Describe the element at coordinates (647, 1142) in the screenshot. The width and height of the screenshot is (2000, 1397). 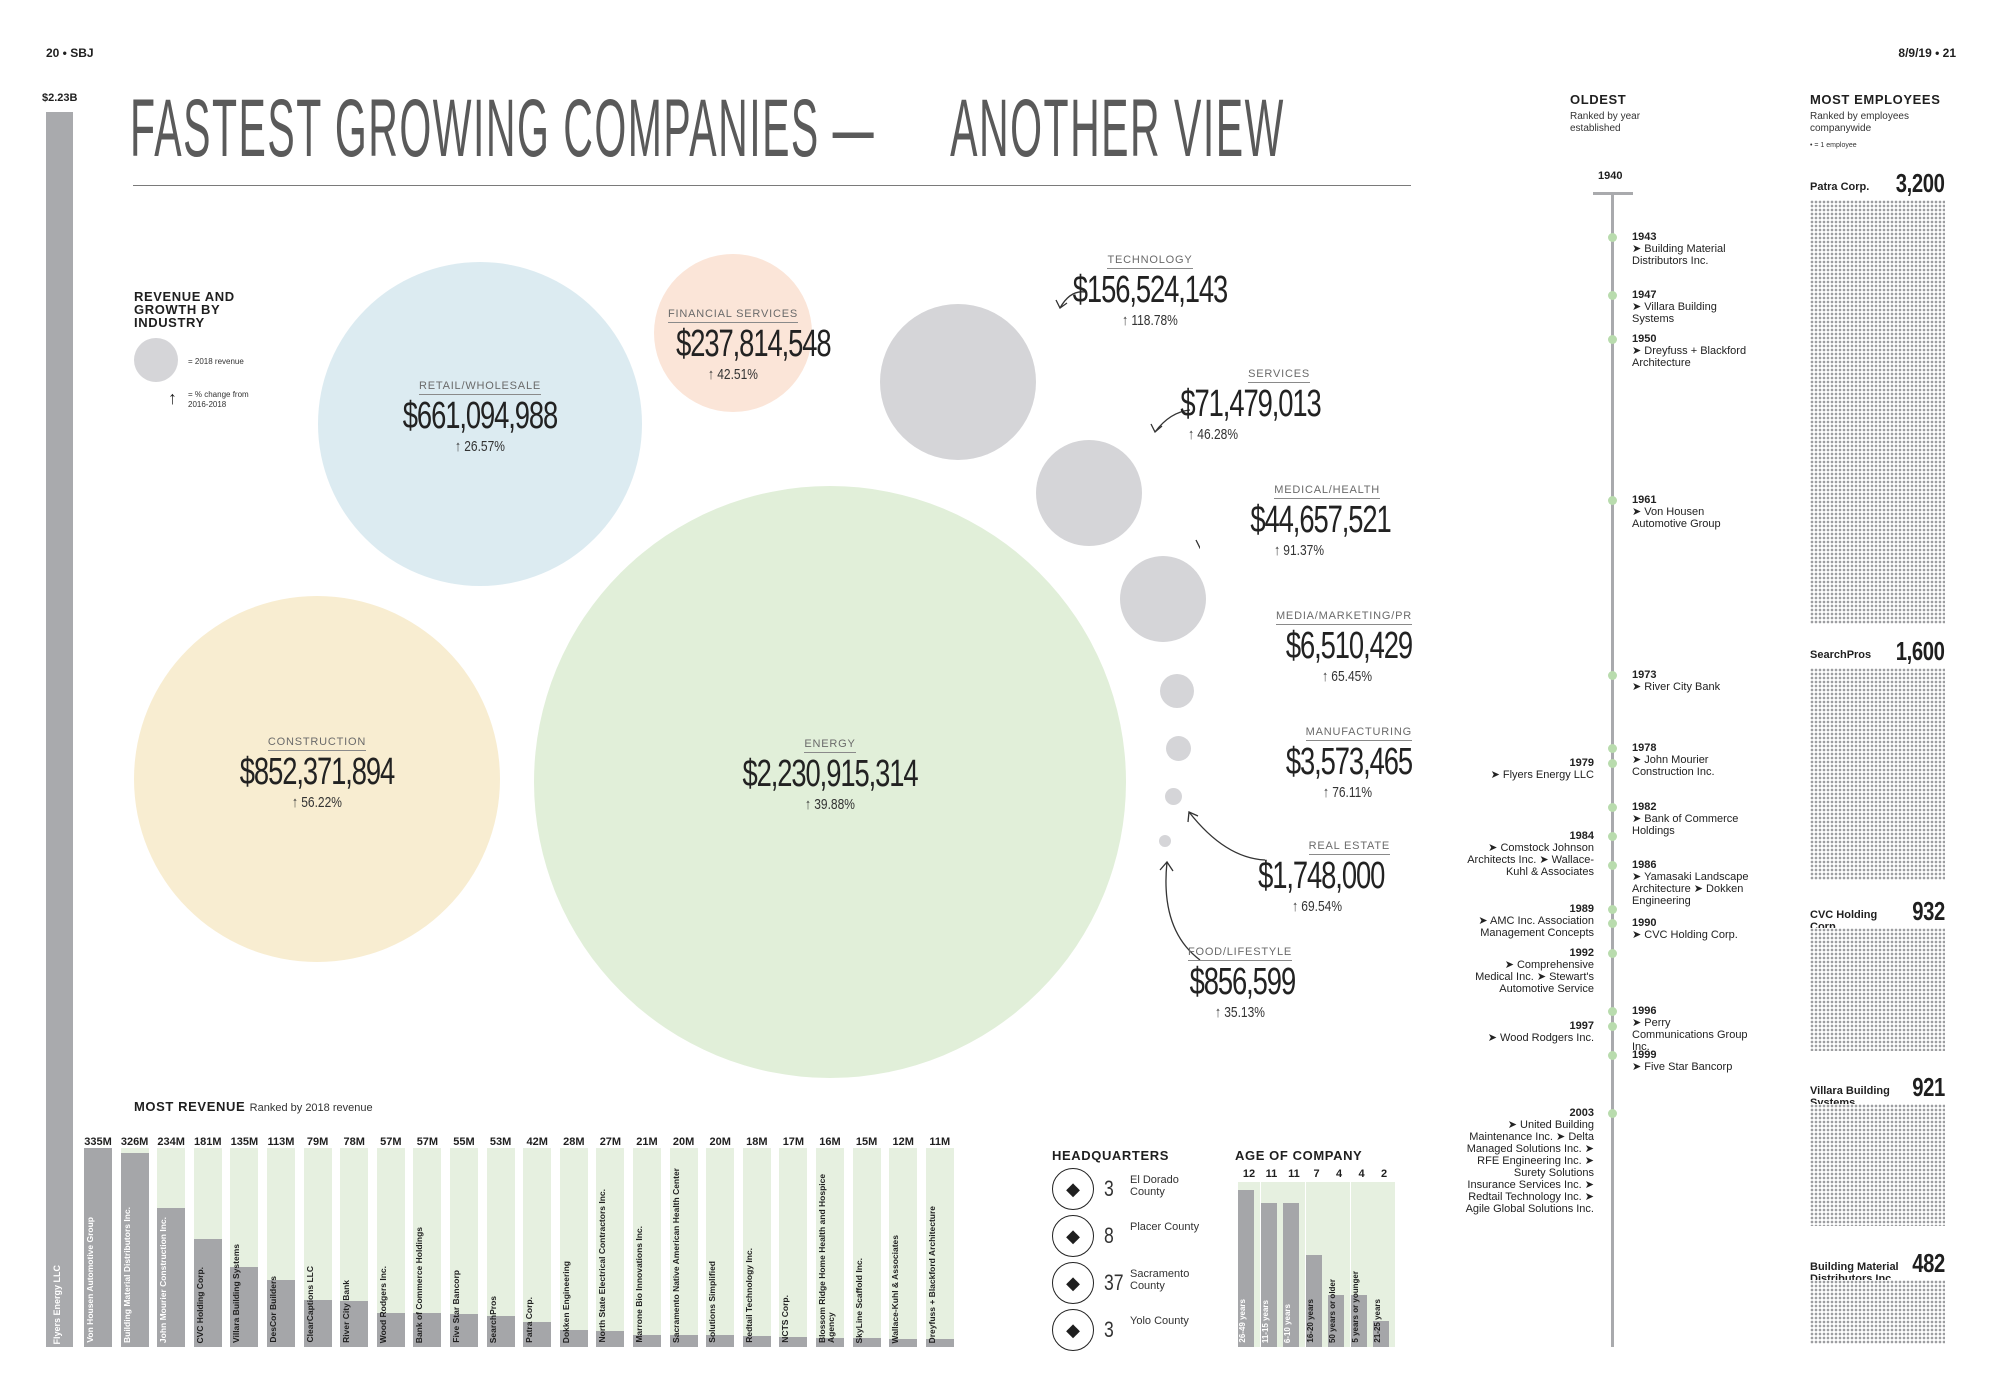
I see `revenue-bar-value: 21M` at that location.